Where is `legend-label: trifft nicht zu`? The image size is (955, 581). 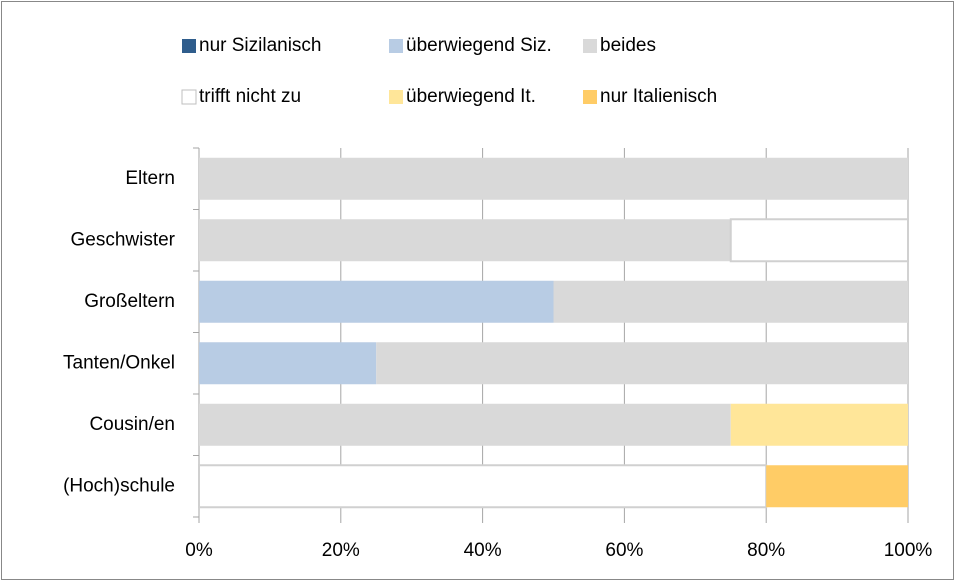 legend-label: trifft nicht zu is located at coordinates (250, 96).